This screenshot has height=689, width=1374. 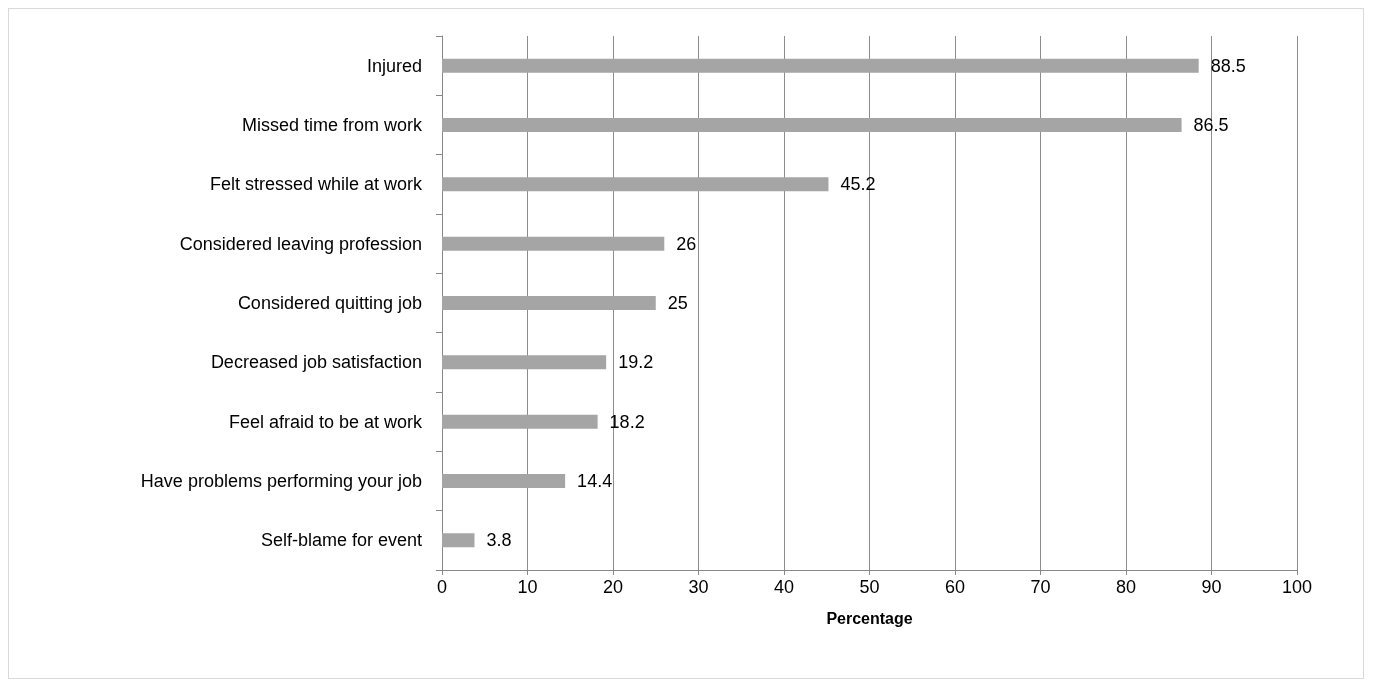 What do you see at coordinates (613, 587) in the screenshot?
I see `x-tick-label: 20` at bounding box center [613, 587].